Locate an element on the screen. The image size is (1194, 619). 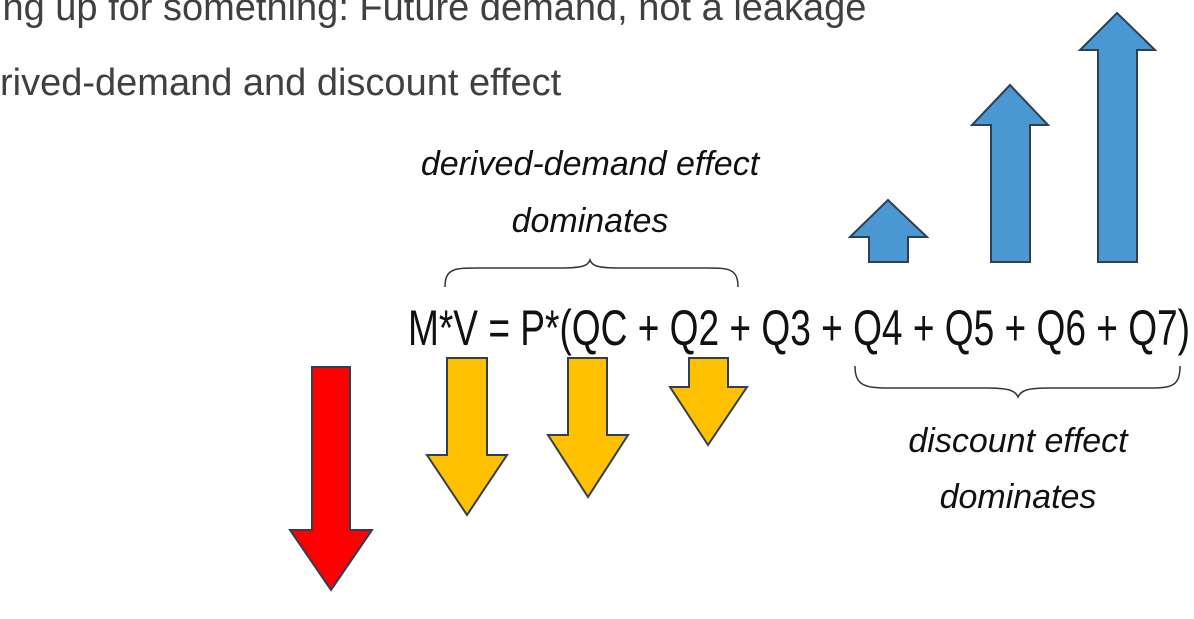
lower-label: dominates is located at coordinates (1018, 497).